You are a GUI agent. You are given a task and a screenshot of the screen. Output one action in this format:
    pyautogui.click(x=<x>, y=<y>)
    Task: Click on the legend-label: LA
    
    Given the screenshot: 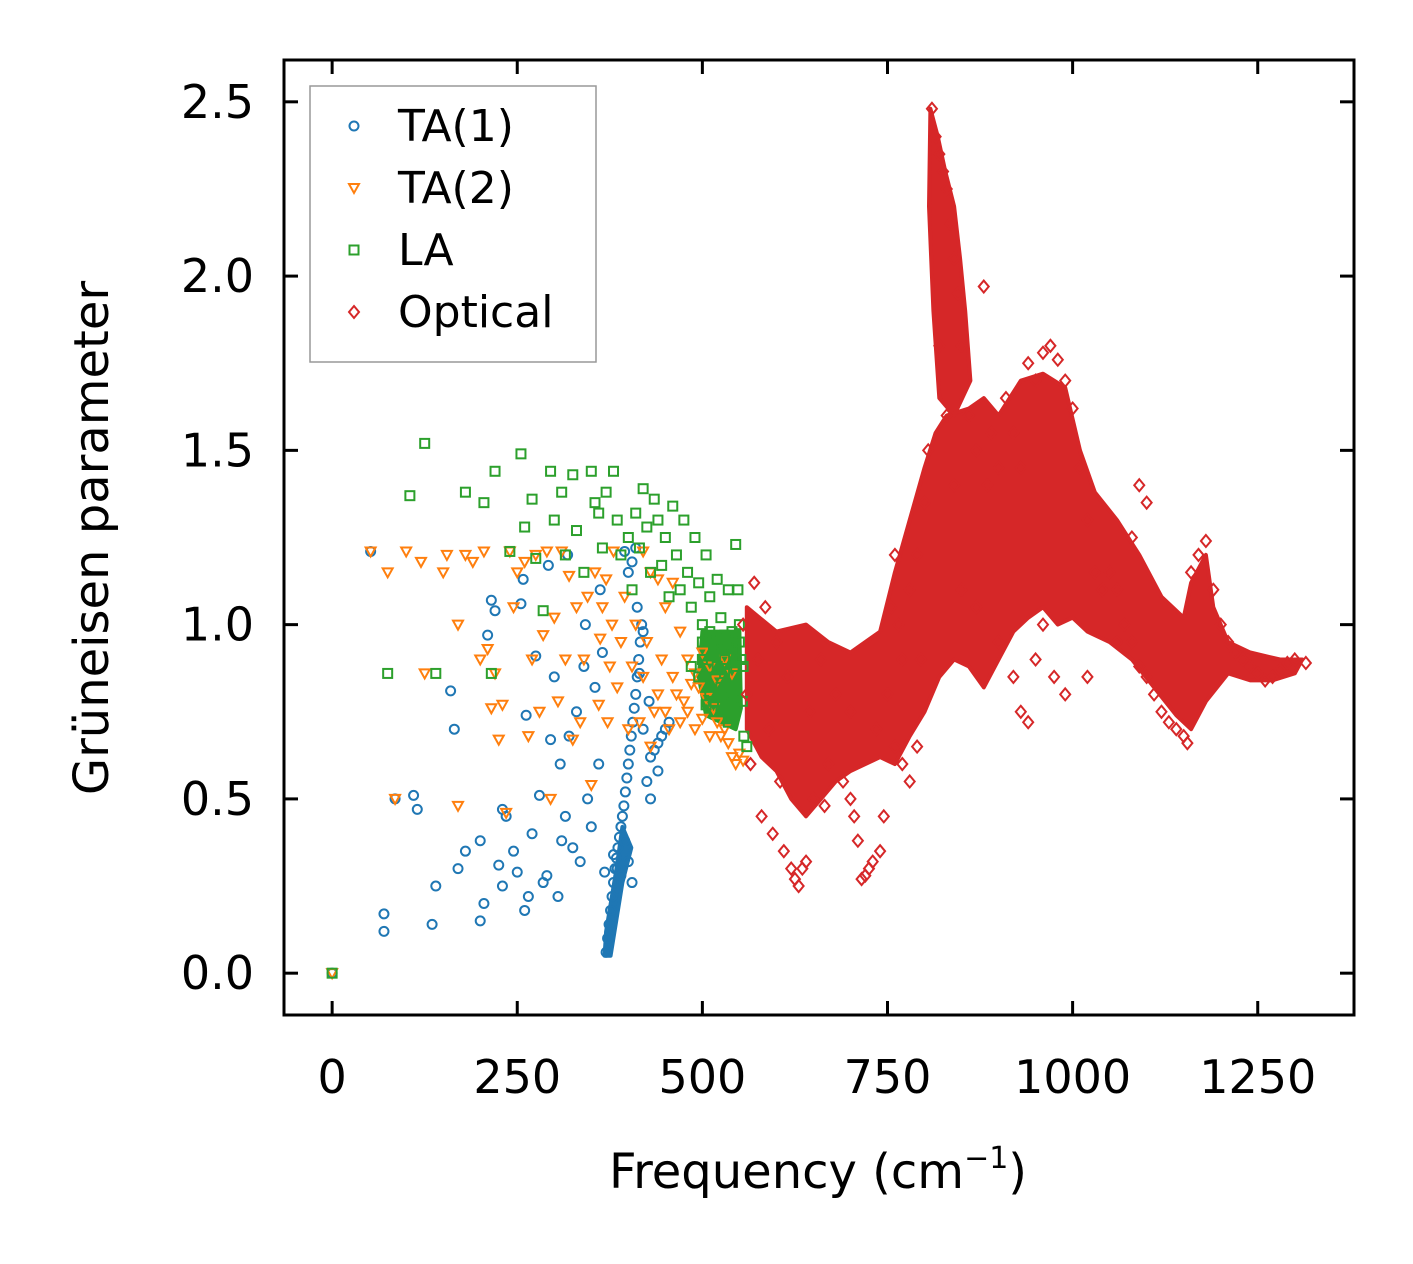 What is the action you would take?
    pyautogui.click(x=426, y=250)
    